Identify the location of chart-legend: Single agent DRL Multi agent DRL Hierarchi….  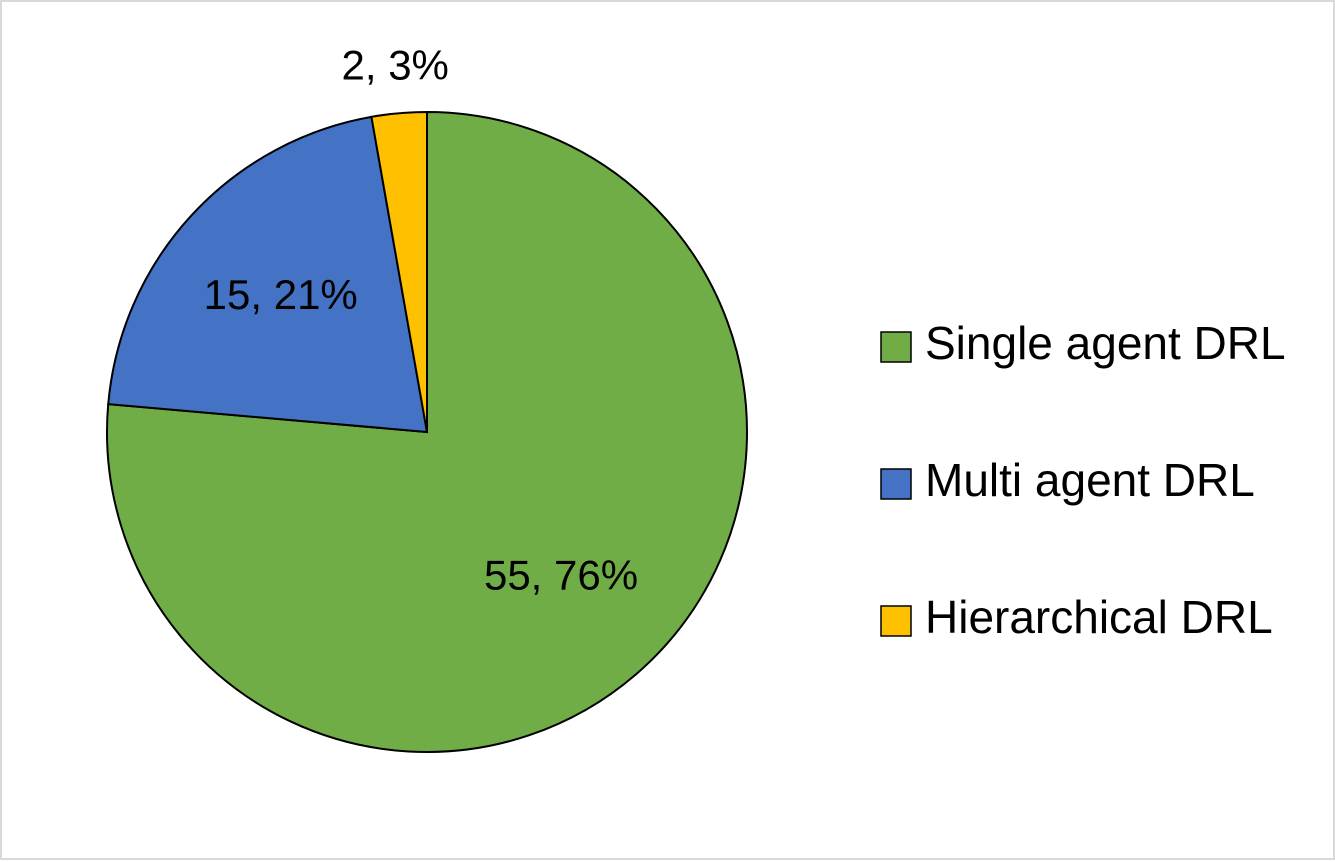
(1083, 480).